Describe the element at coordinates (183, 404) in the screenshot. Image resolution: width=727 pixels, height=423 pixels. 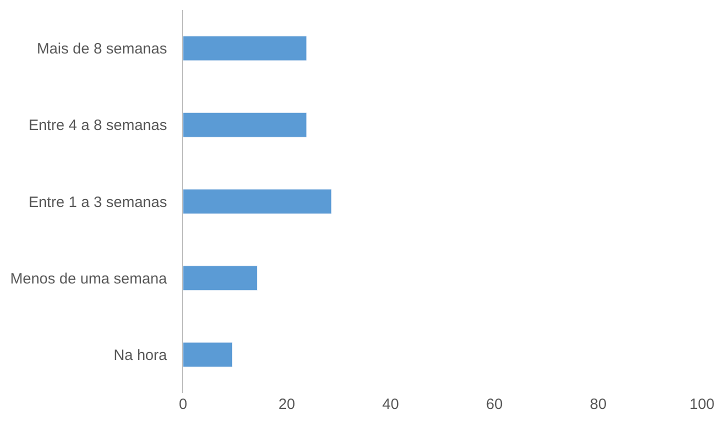
I see `x-tick-label: 0` at that location.